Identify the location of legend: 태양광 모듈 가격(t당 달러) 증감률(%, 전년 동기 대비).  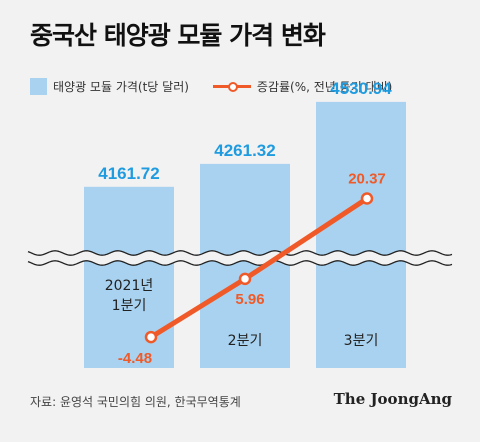
(211, 86).